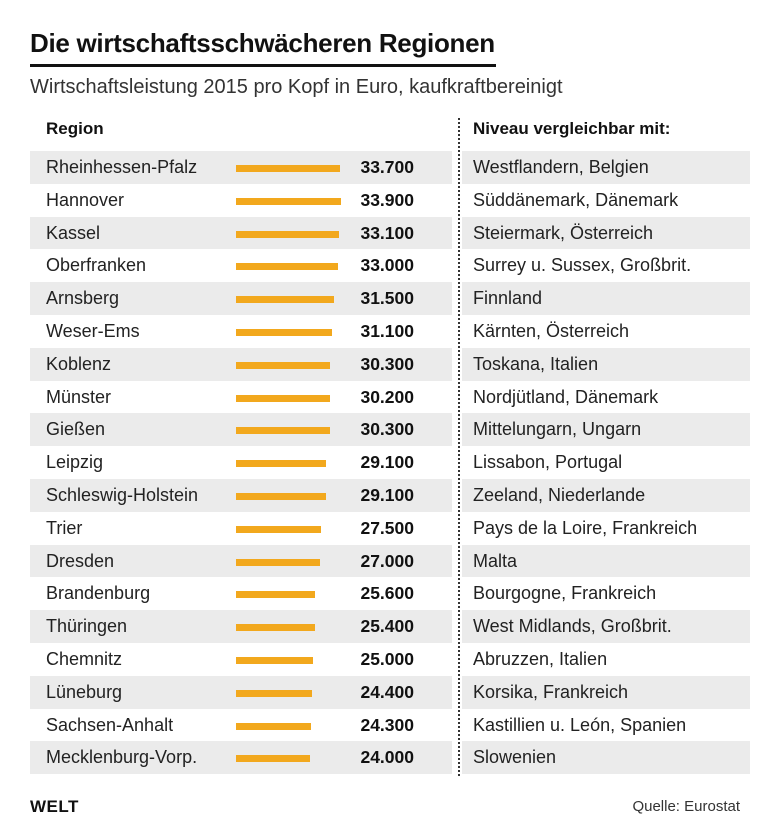 The height and width of the screenshot is (832, 780). I want to click on comparable-region: Kastillien u. León, Spanien, so click(580, 724).